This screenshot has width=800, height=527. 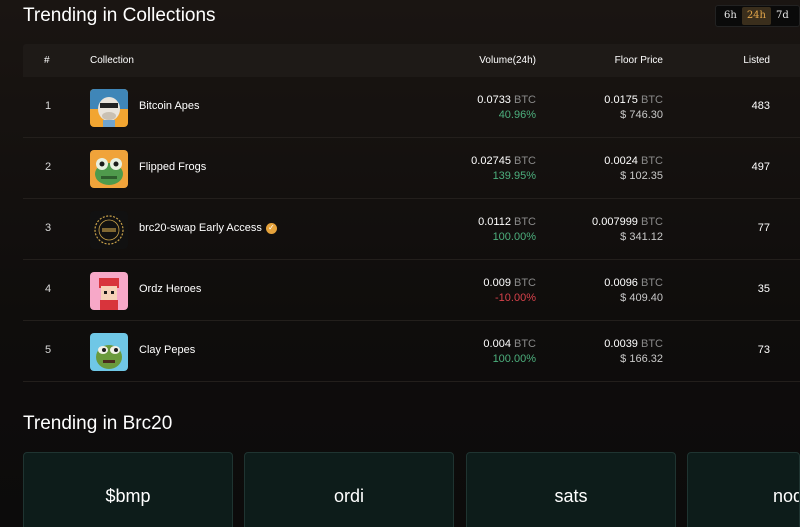 I want to click on brc20-ticker: $bmp, so click(x=128, y=496).